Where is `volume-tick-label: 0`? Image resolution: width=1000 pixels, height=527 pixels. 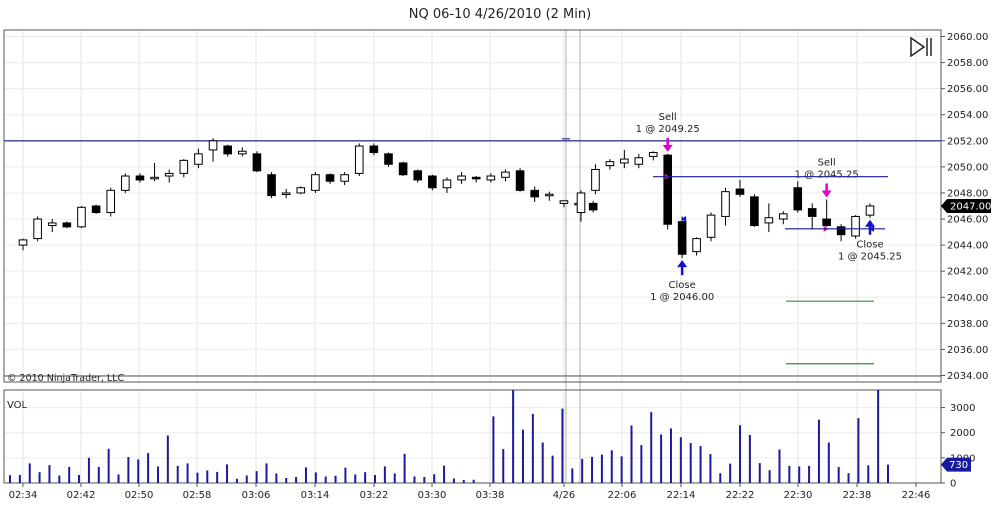 volume-tick-label: 0 is located at coordinates (953, 484).